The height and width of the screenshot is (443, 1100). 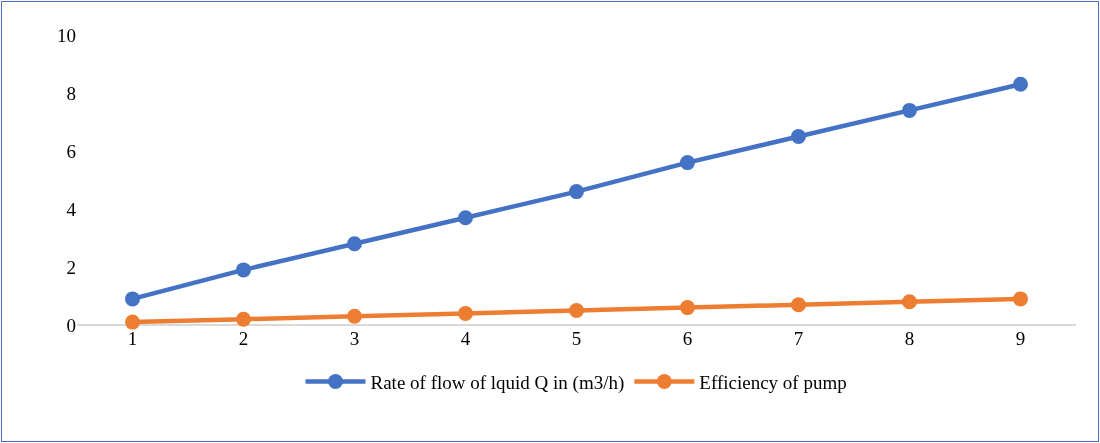 What do you see at coordinates (354, 338) in the screenshot?
I see `x-tick-label: 3` at bounding box center [354, 338].